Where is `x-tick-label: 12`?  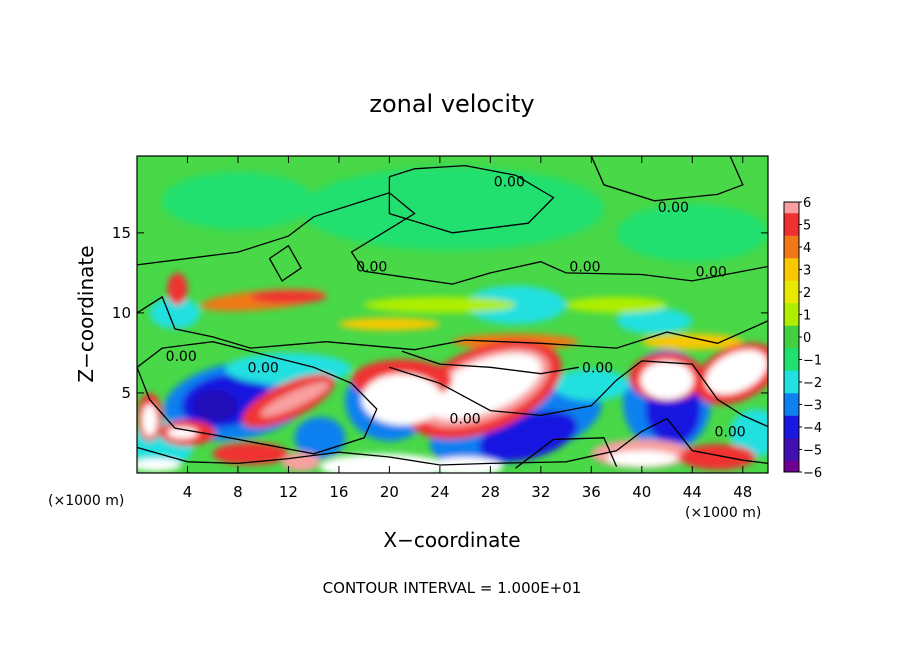
x-tick-label: 12 is located at coordinates (288, 492).